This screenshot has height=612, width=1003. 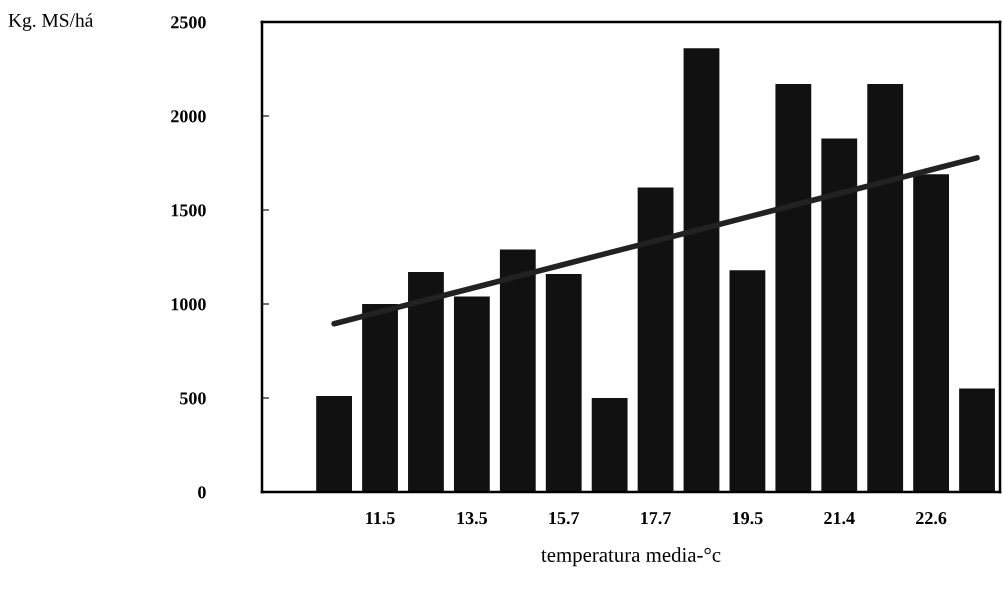 What do you see at coordinates (188, 22) in the screenshot?
I see `y-tick-label: 2500` at bounding box center [188, 22].